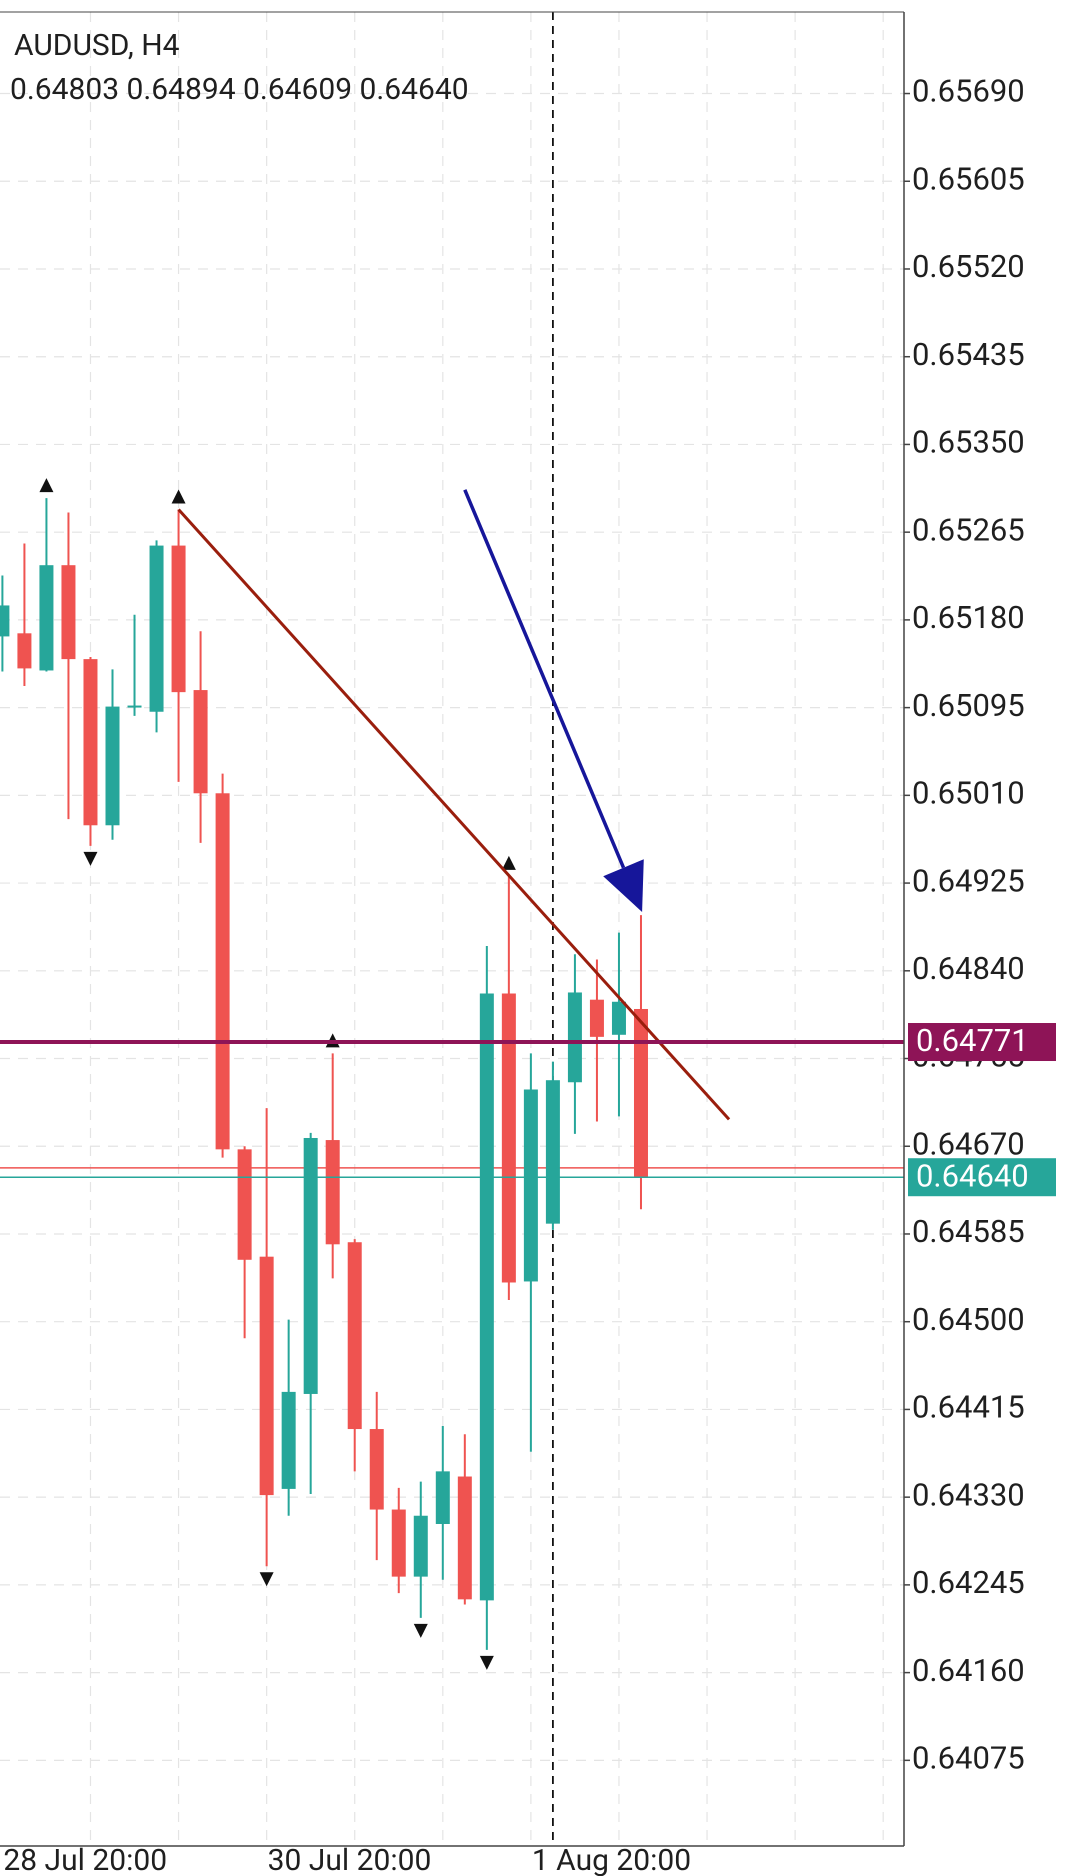  What do you see at coordinates (968, 617) in the screenshot?
I see `y-tick-label: 0.65180` at bounding box center [968, 617].